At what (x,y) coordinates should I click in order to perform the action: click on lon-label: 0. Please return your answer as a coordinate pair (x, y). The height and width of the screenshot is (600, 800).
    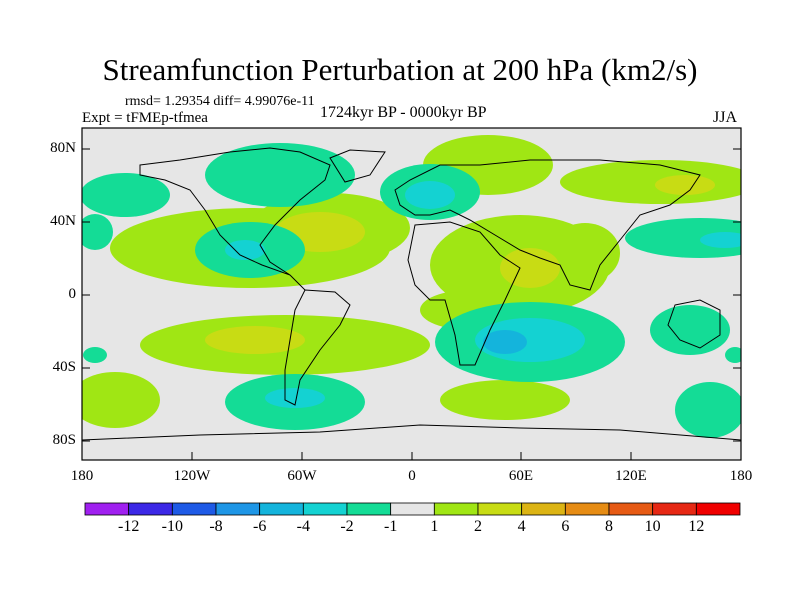
    Looking at the image, I should click on (412, 476).